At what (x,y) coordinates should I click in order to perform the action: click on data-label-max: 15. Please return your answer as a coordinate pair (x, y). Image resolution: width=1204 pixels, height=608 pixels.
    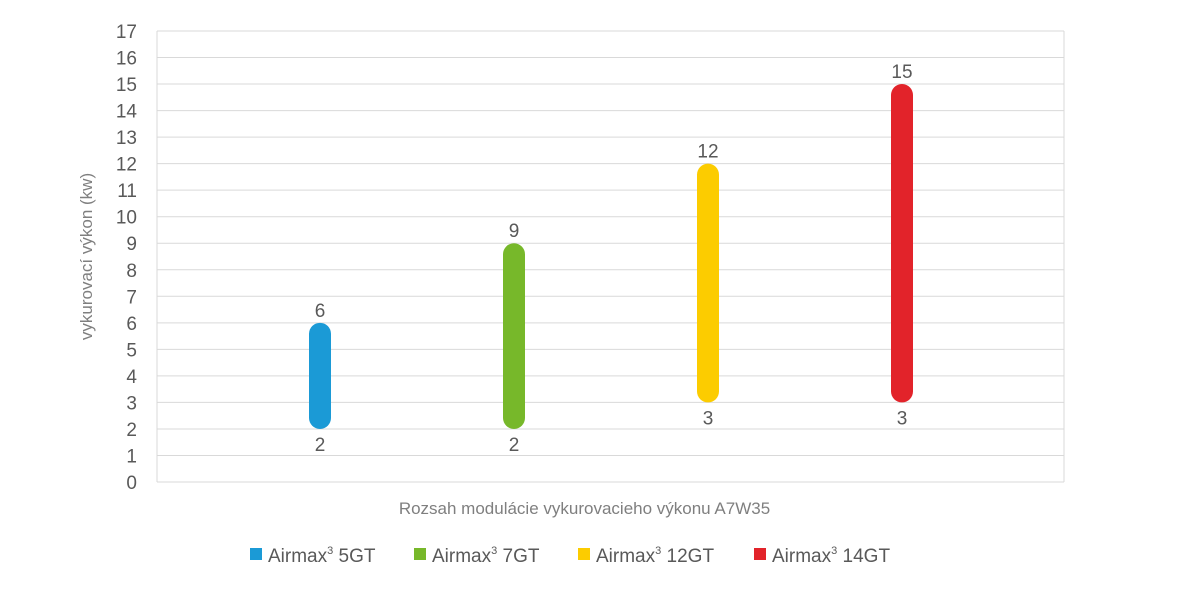
    Looking at the image, I should click on (901, 72).